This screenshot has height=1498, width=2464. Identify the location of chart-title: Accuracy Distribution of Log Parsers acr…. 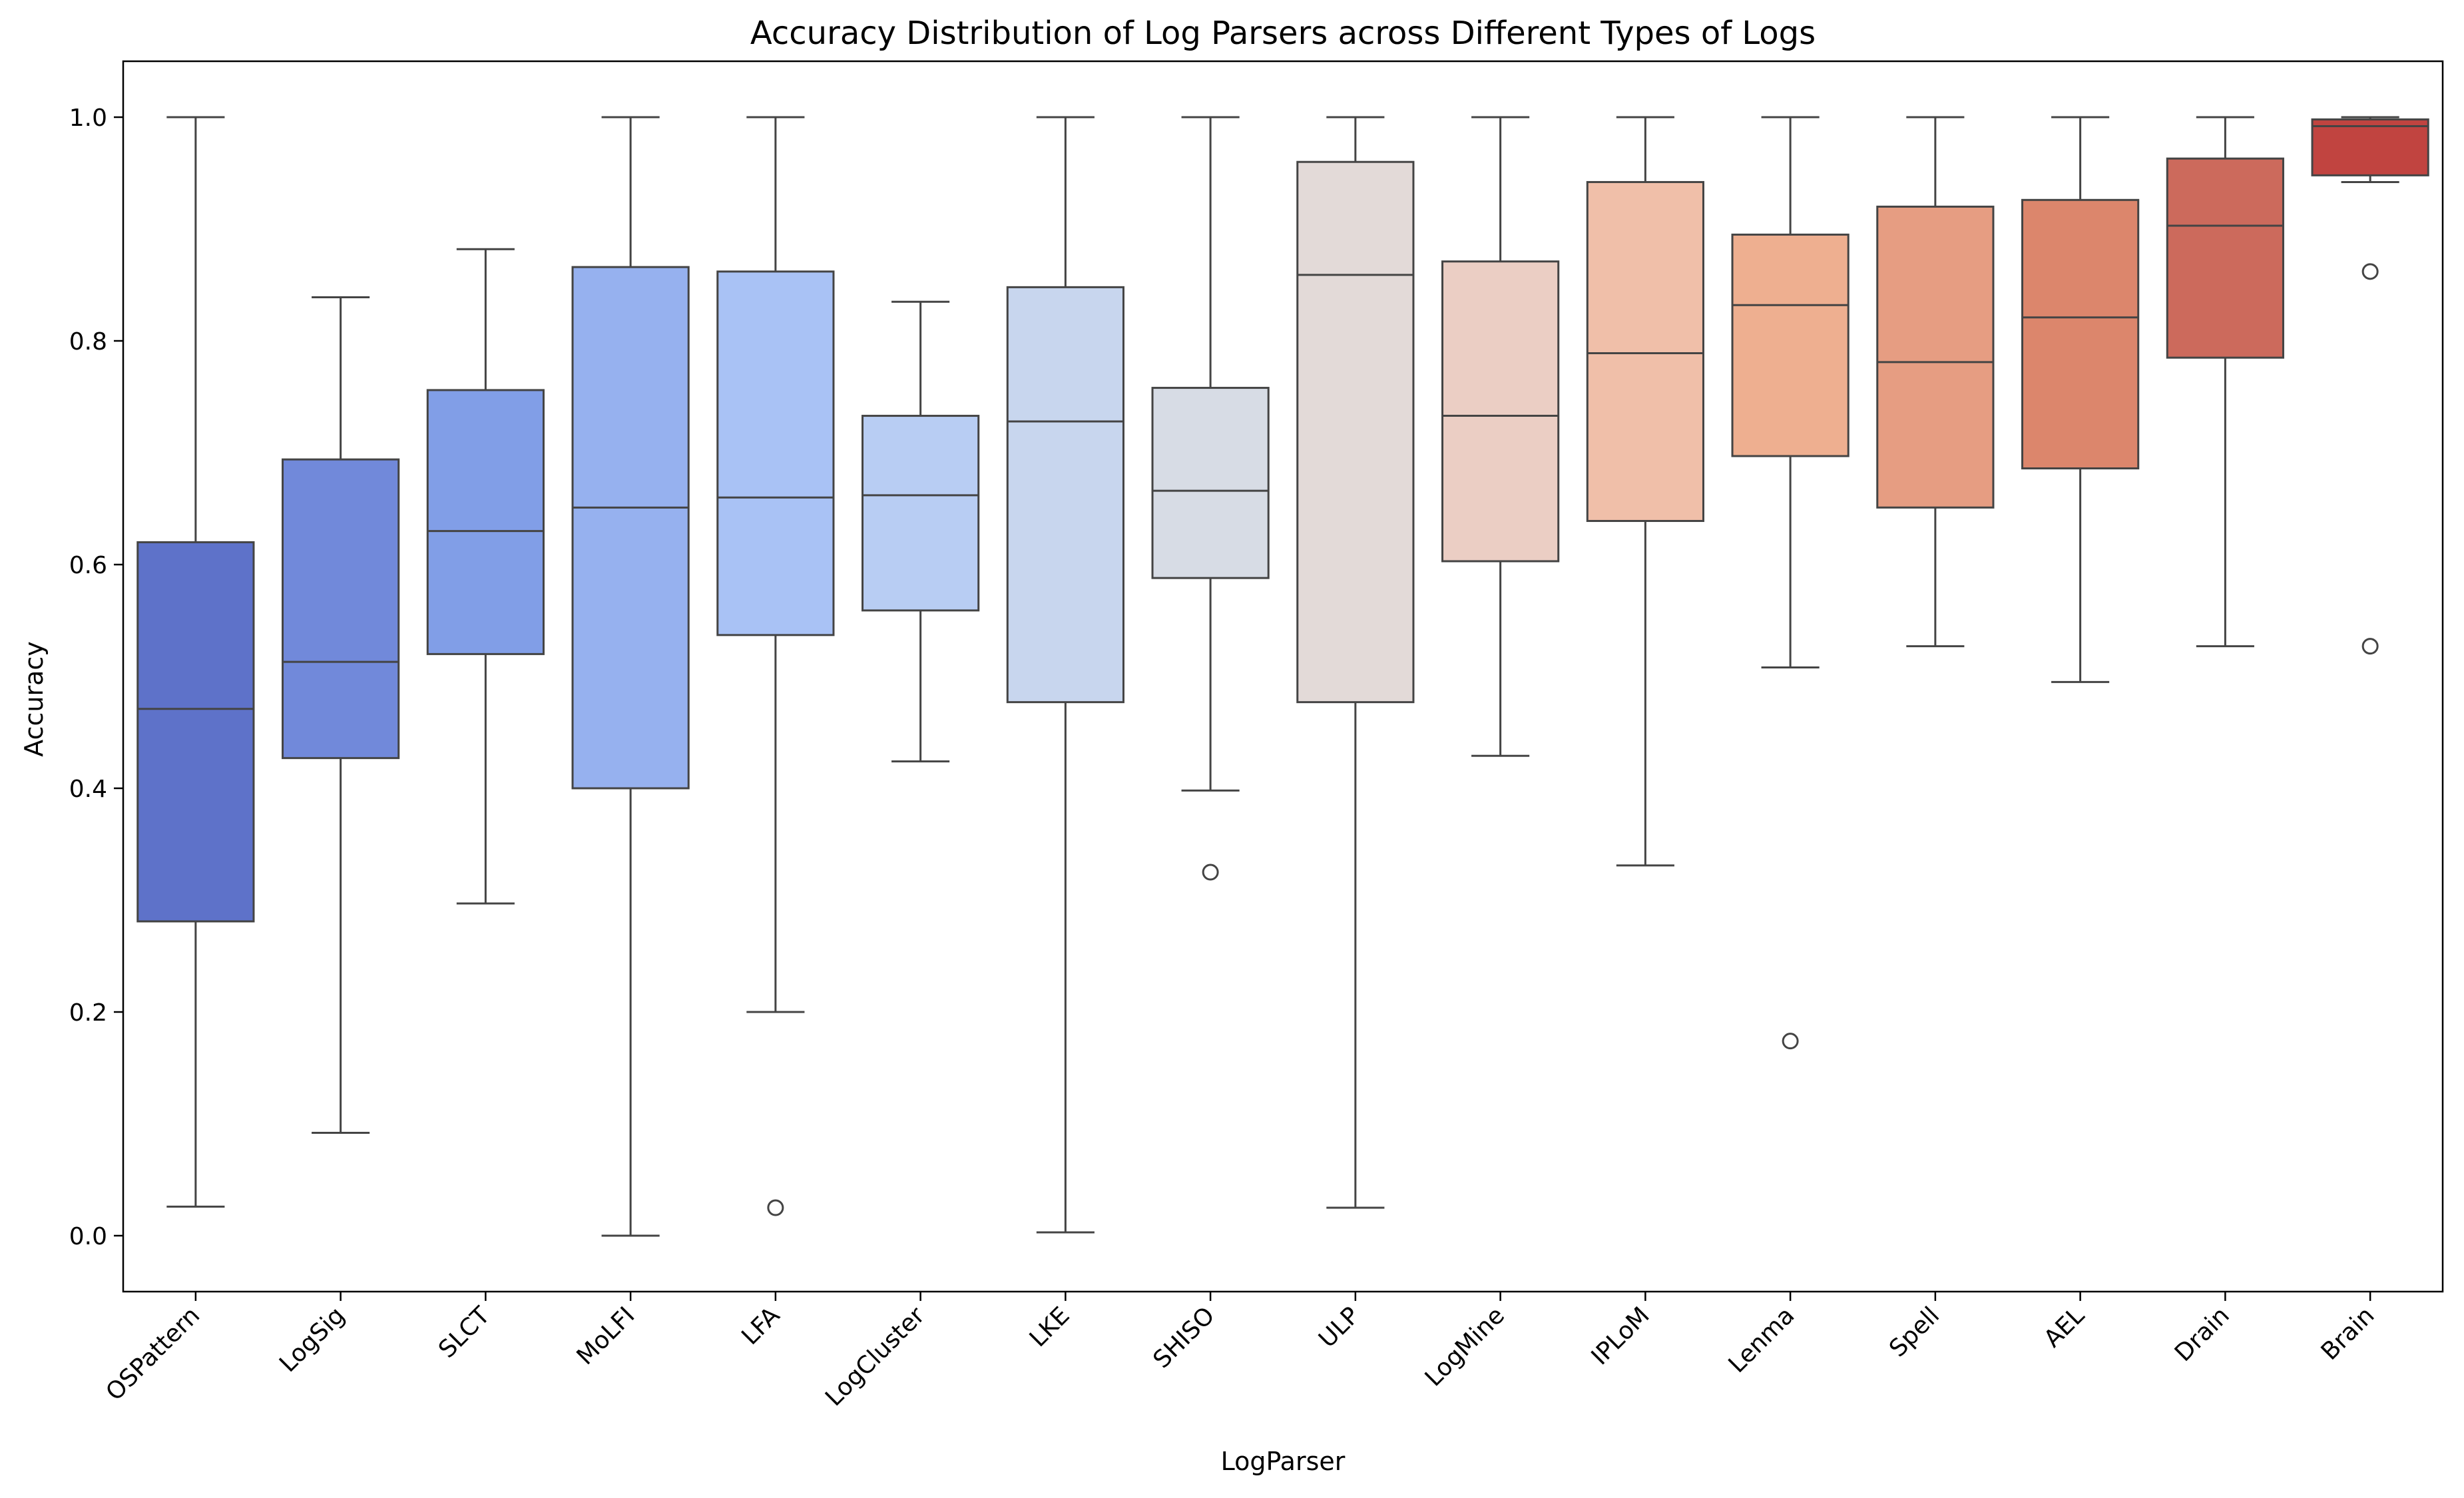
(1283, 33).